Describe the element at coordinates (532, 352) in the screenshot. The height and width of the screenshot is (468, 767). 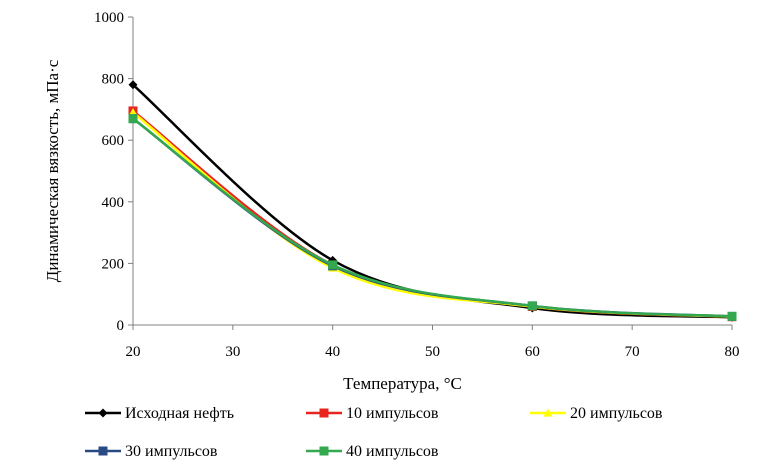
I see `x-tick-label: 60` at that location.